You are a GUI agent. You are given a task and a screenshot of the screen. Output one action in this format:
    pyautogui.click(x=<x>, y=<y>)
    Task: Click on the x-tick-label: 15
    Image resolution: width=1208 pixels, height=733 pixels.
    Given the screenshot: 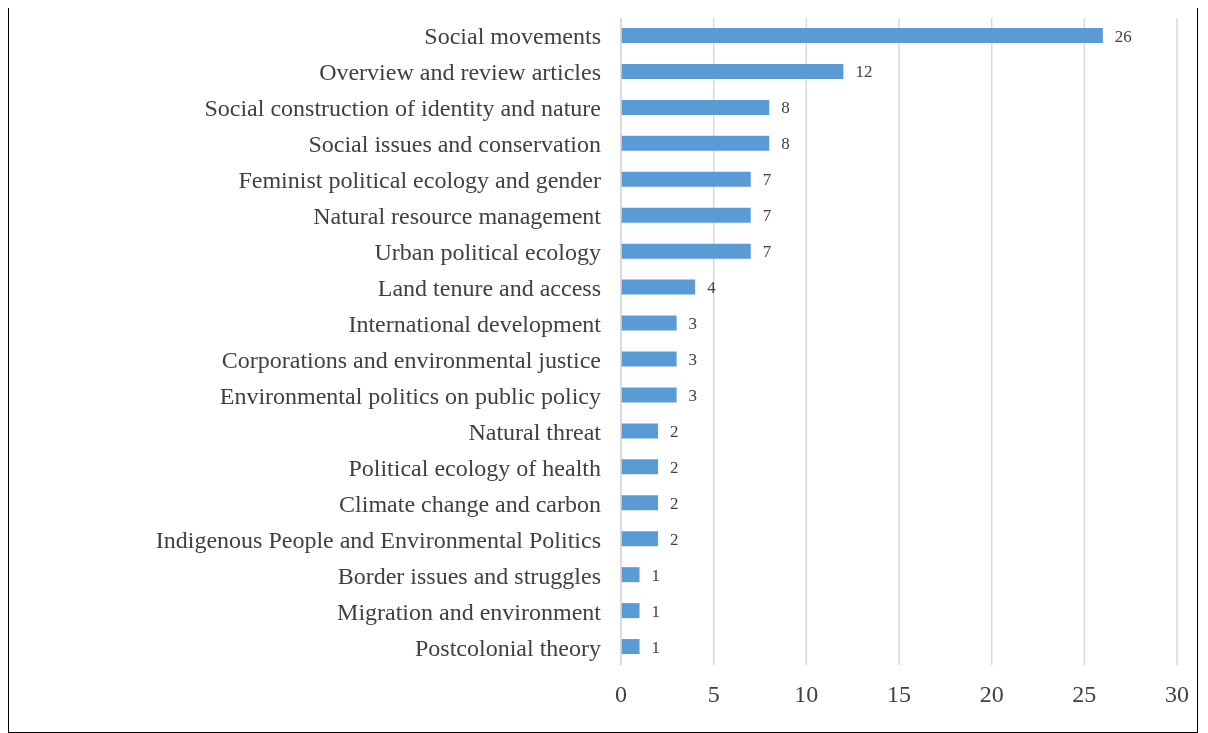 What is the action you would take?
    pyautogui.click(x=899, y=694)
    